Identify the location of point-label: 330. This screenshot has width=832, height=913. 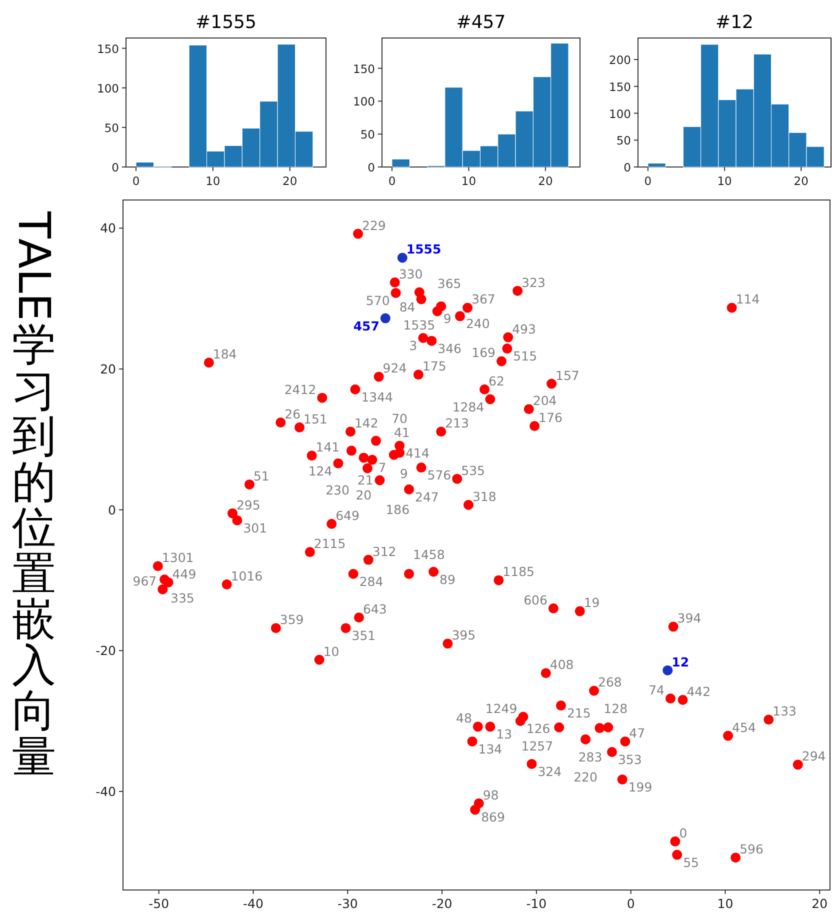
(410, 274).